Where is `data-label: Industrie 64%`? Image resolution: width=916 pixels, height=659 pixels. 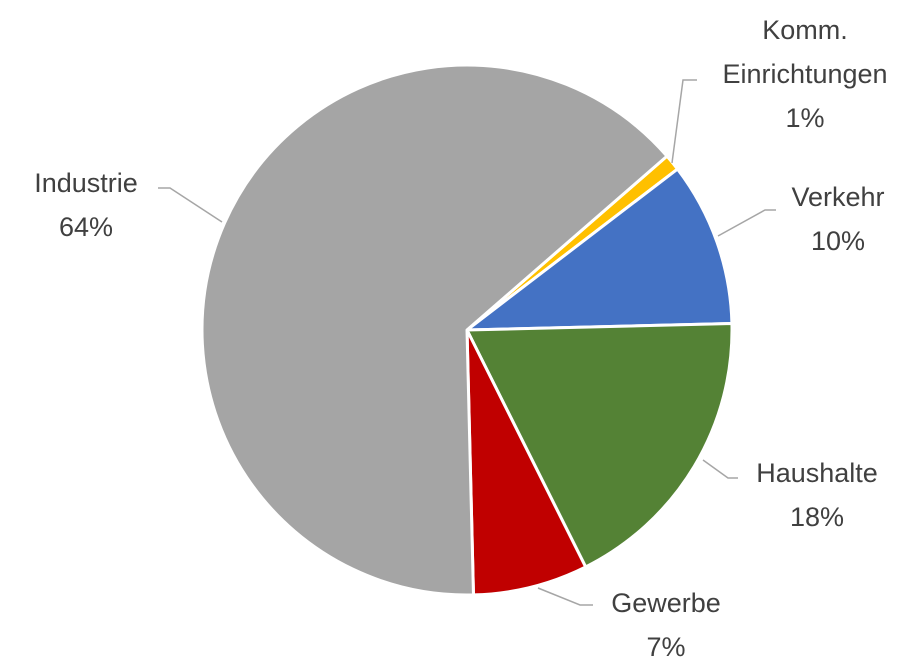
data-label: Industrie 64% is located at coordinates (86, 205).